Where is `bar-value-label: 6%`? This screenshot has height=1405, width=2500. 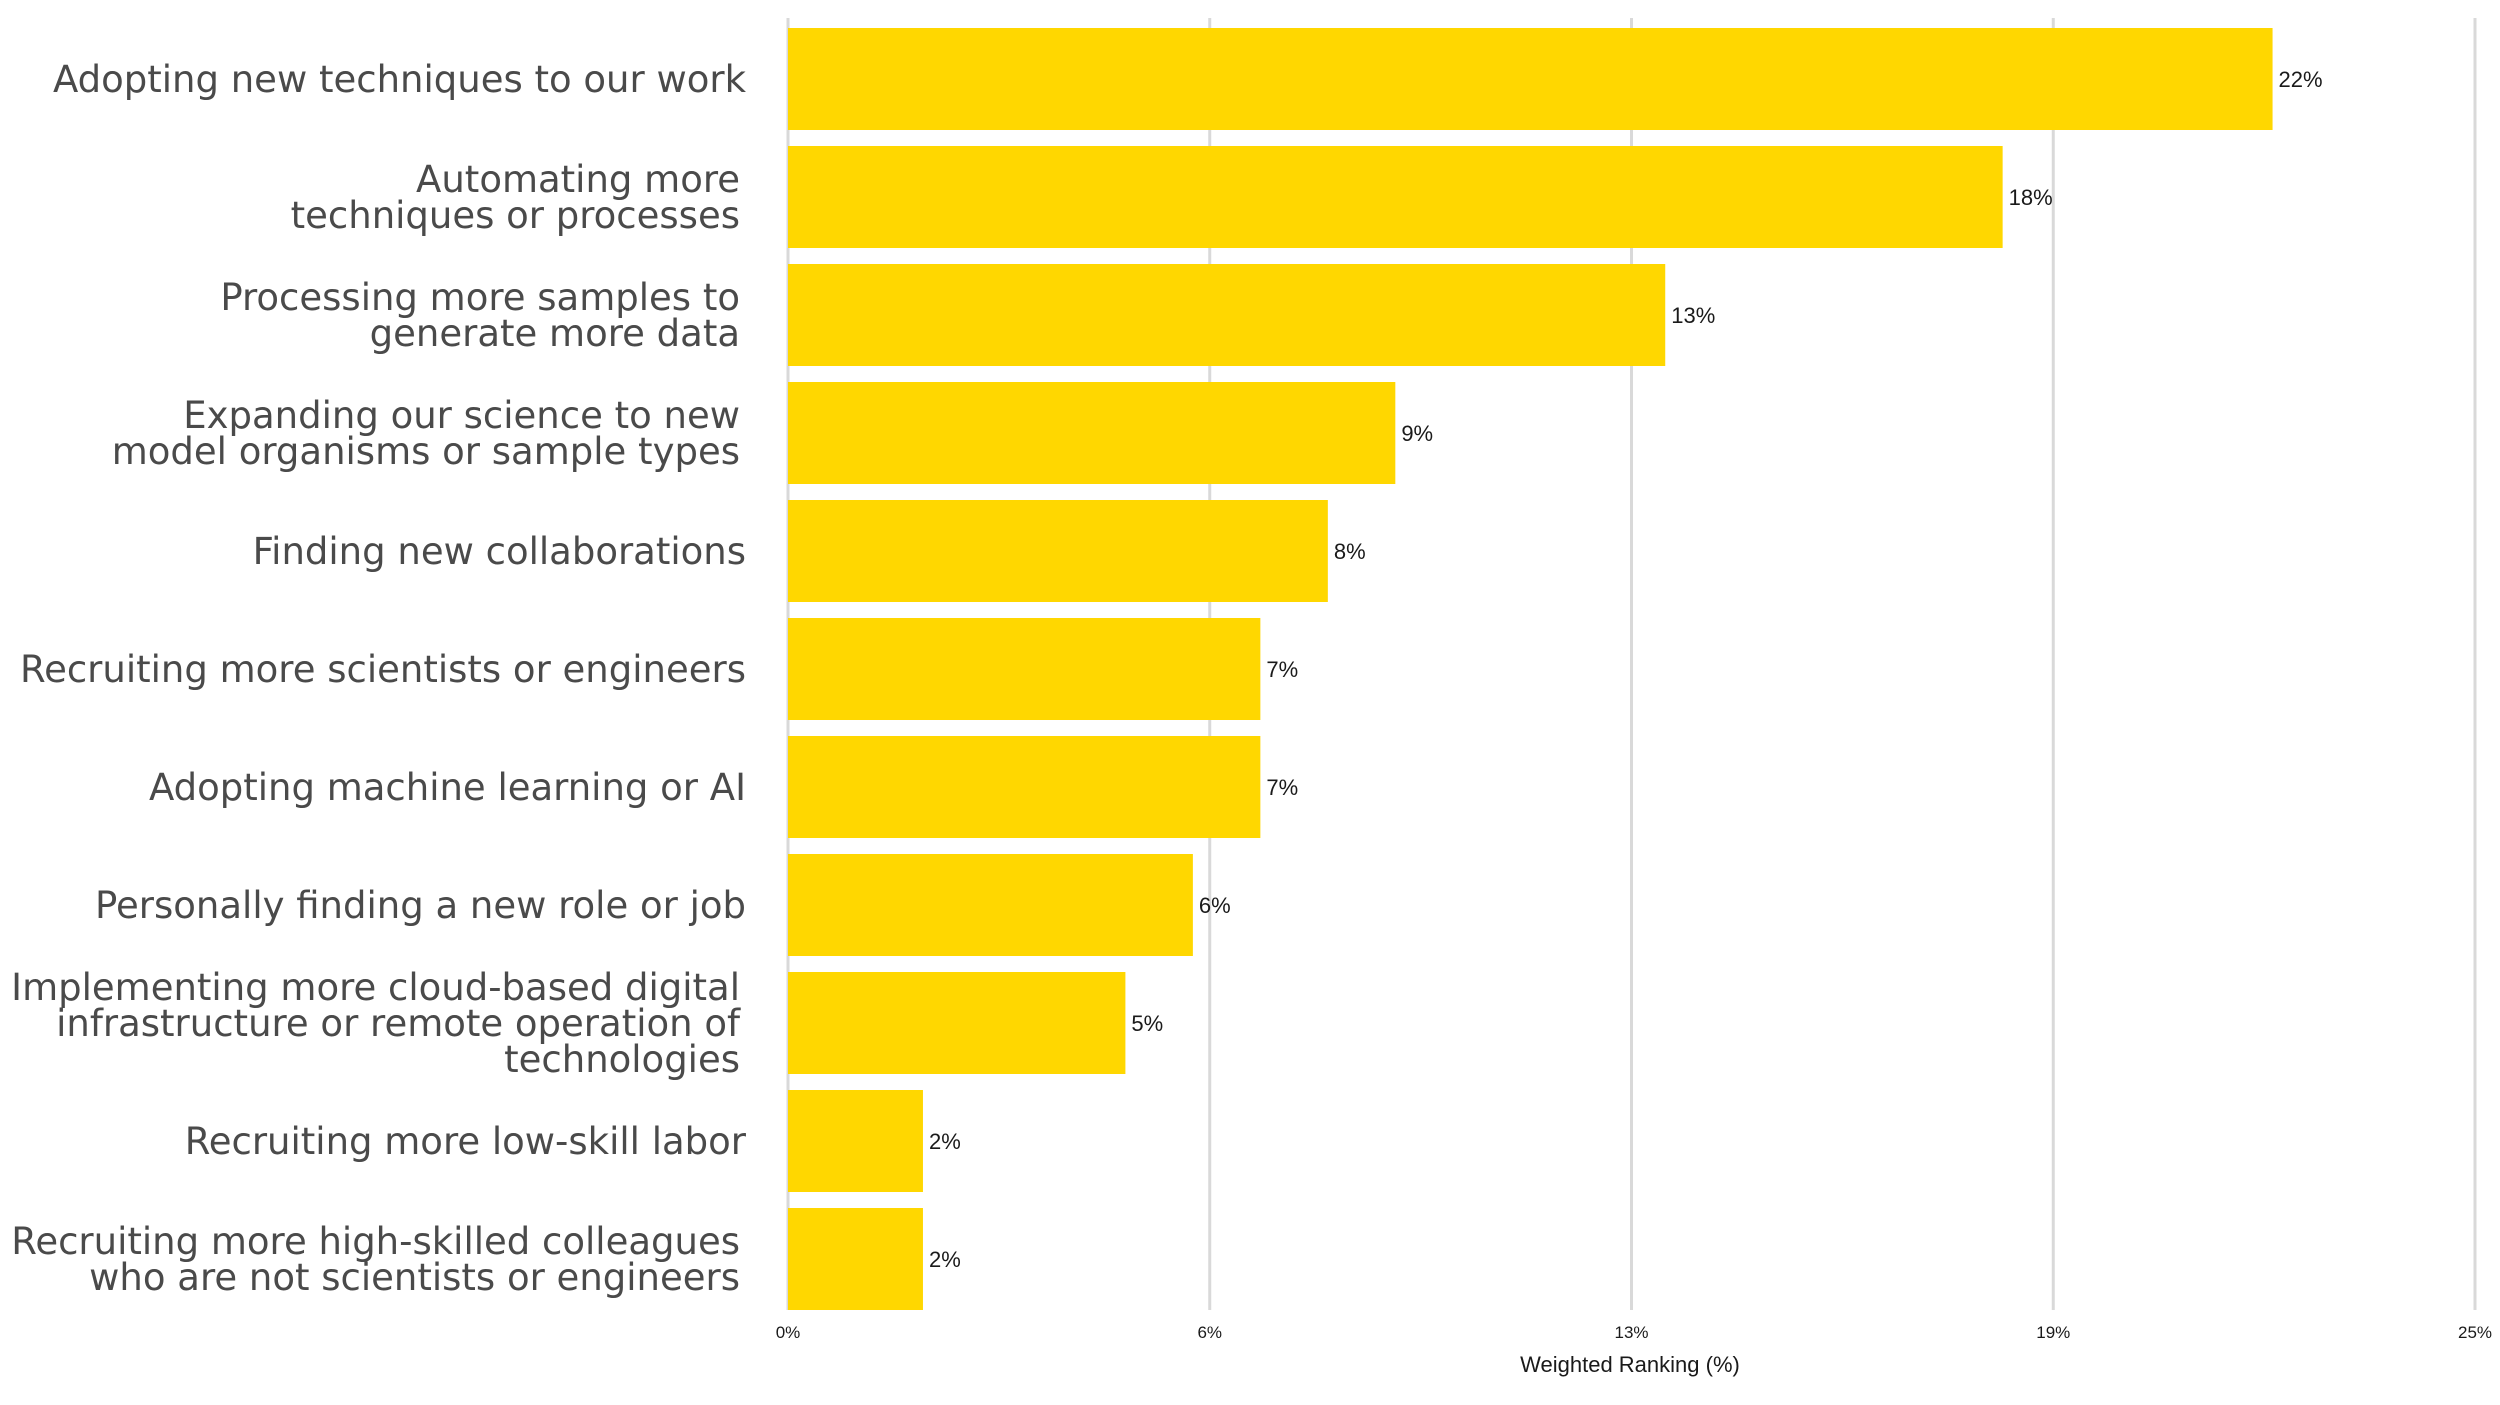
bar-value-label: 6% is located at coordinates (1215, 905).